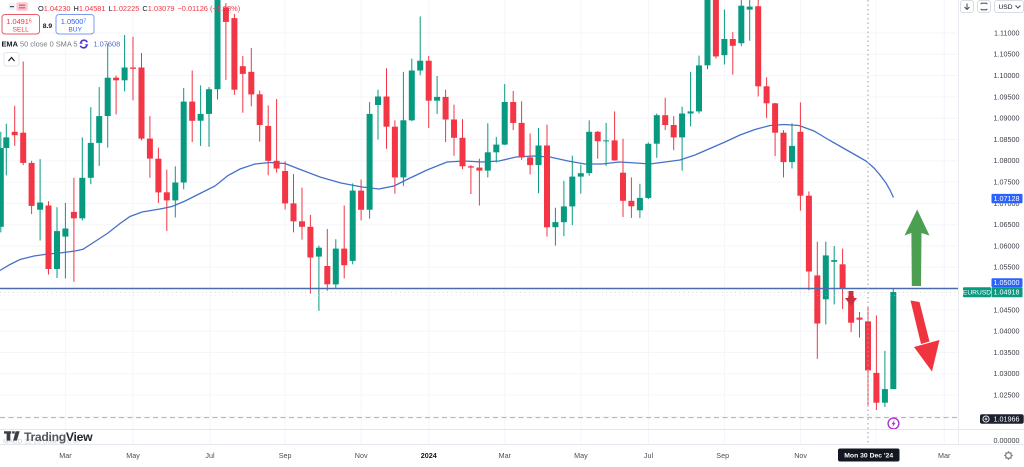  What do you see at coordinates (1007, 75) in the screenshot?
I see `svg-text: 1.10000` at bounding box center [1007, 75].